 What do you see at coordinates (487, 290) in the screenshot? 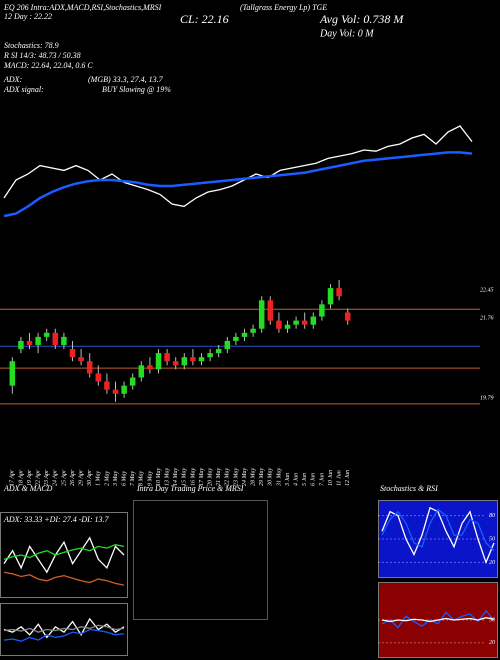
I see `y-tick-label: 22.45` at bounding box center [487, 290].